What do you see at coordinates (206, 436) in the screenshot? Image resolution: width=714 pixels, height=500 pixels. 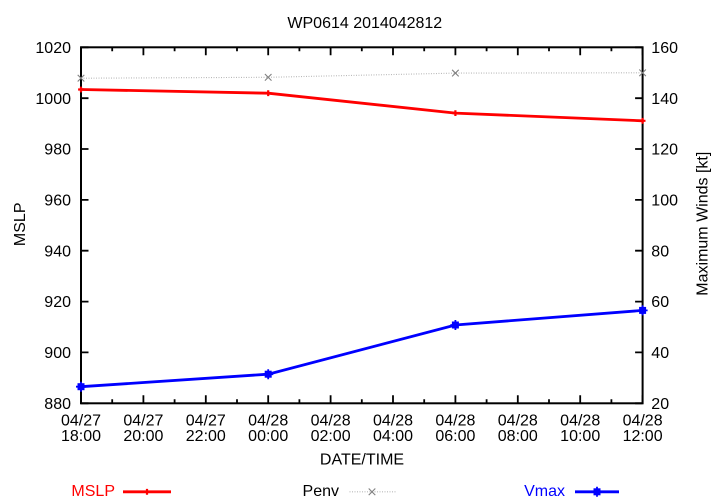 I see `svg-text: 22:00` at bounding box center [206, 436].